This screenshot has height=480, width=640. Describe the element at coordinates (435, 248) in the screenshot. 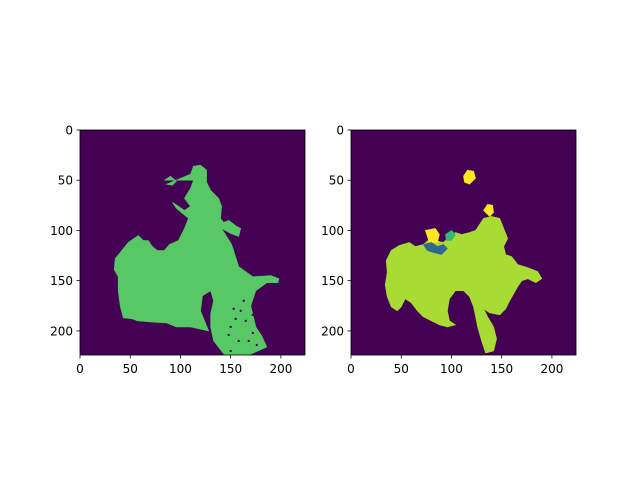

I see `region-predicted-other-blue` at that location.